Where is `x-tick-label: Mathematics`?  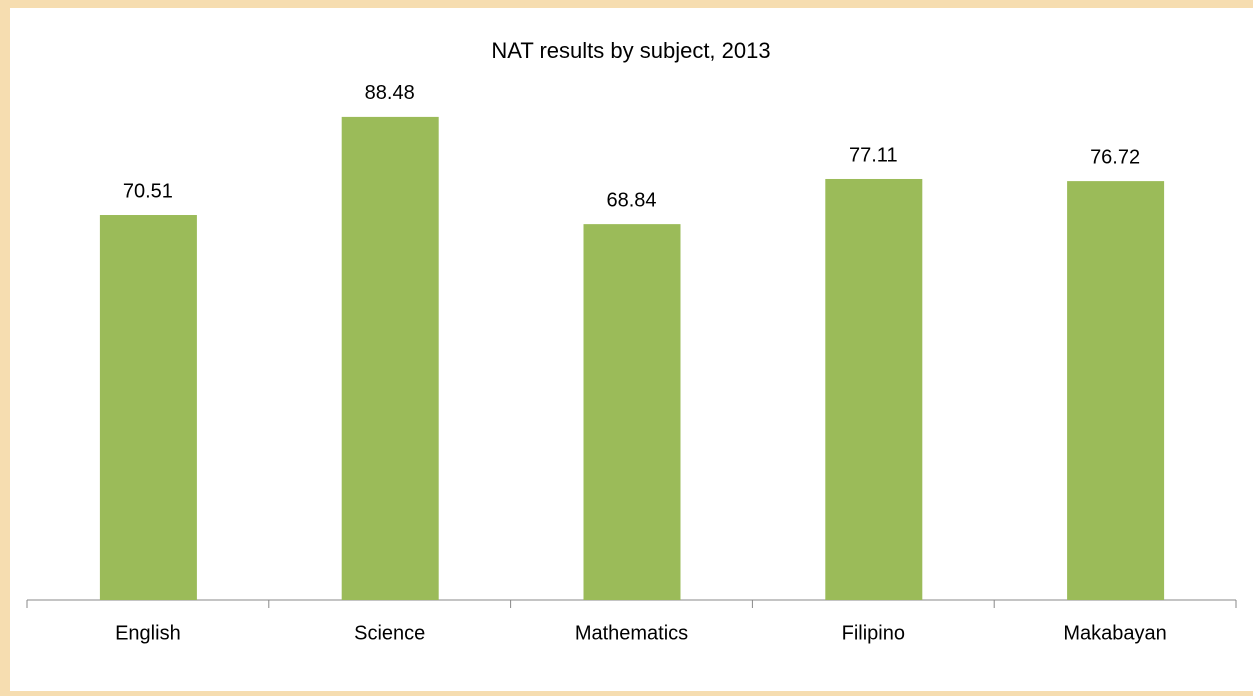 x-tick-label: Mathematics is located at coordinates (631, 633).